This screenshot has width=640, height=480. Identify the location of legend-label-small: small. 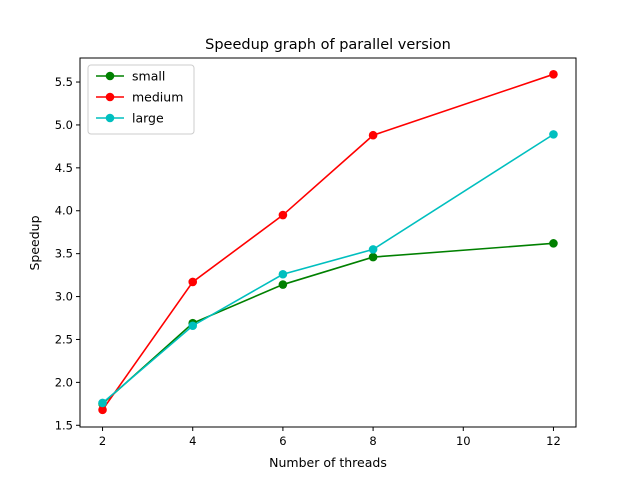
(148, 76).